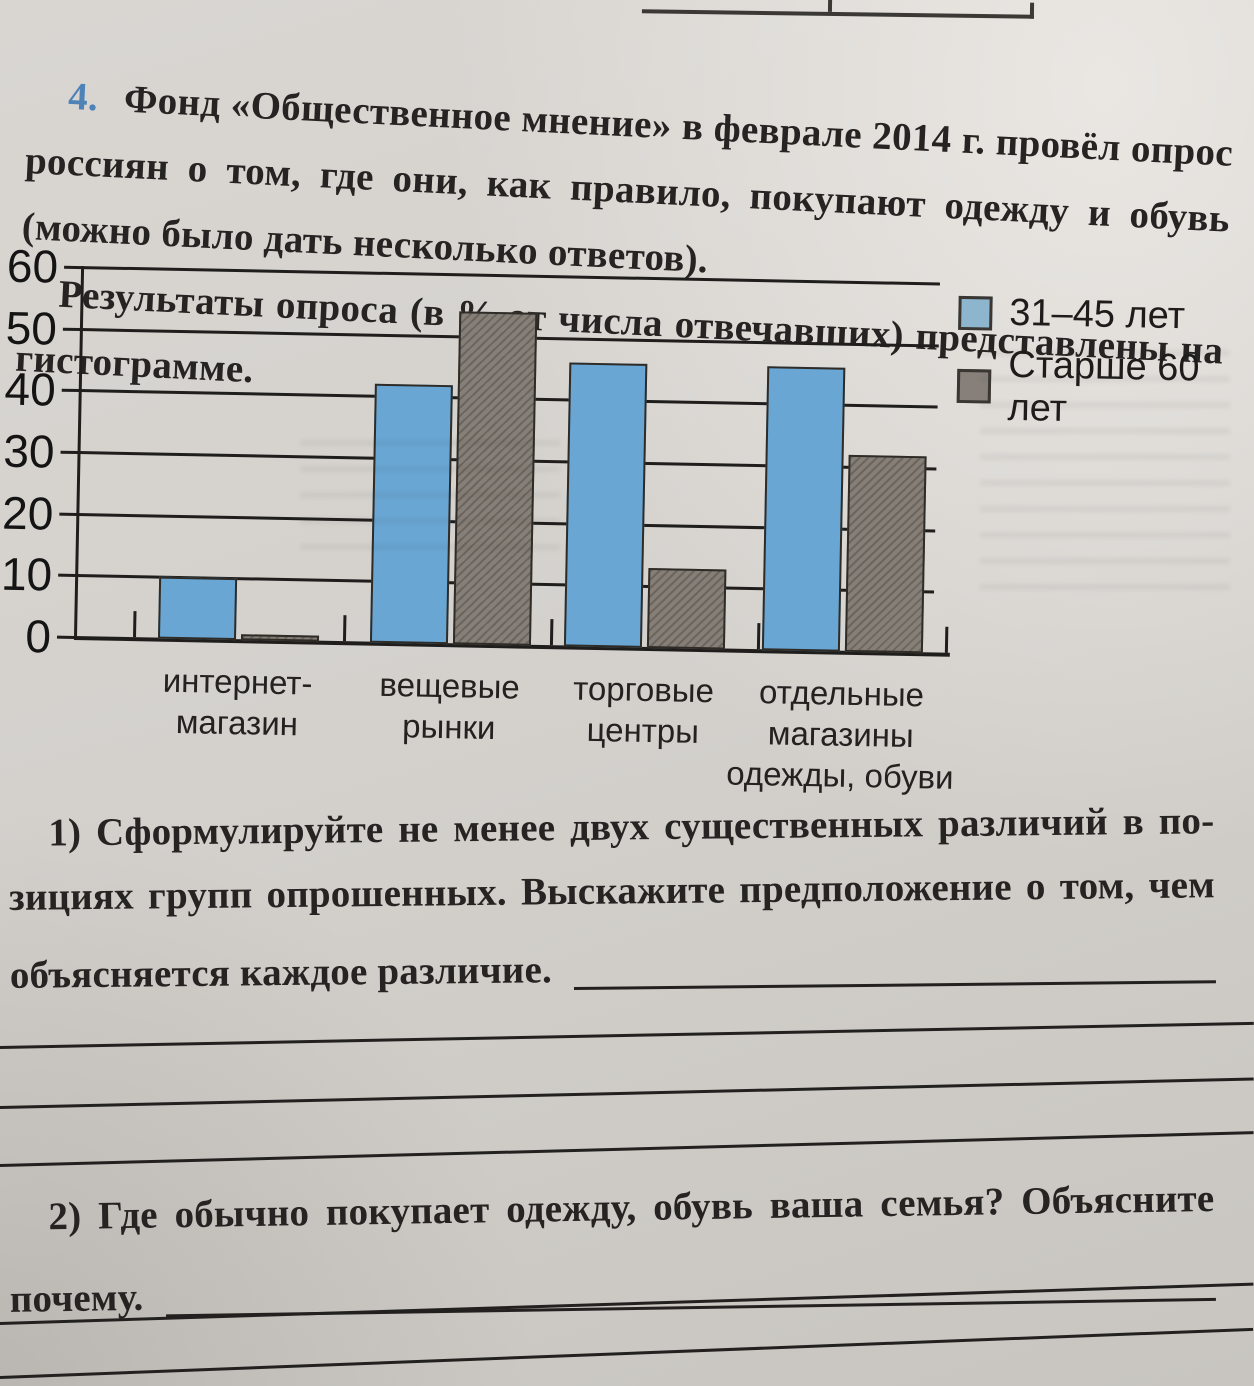 This screenshot has height=1386, width=1254. What do you see at coordinates (30, 389) in the screenshot?
I see `y-tick-label: 40` at bounding box center [30, 389].